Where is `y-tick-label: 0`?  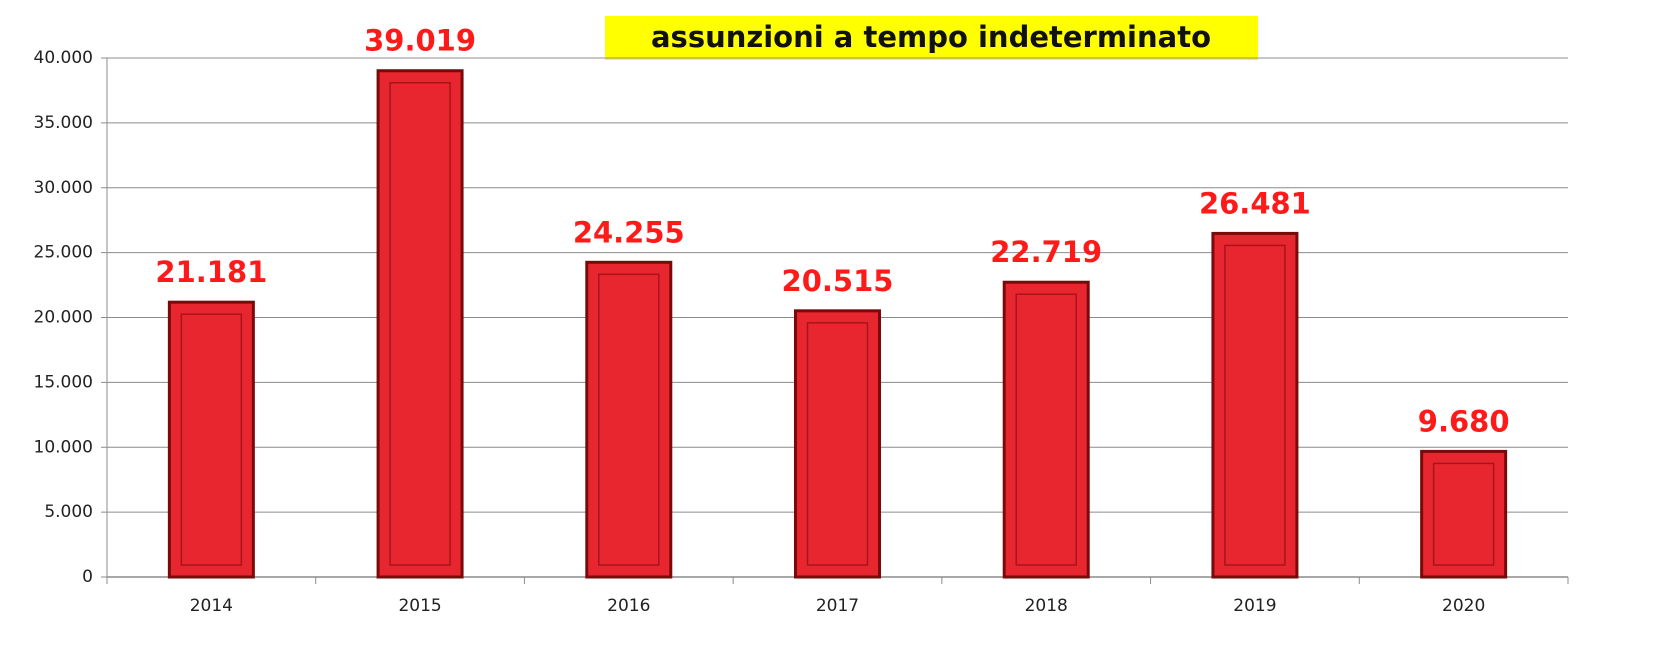
y-tick-label: 0 is located at coordinates (87, 577).